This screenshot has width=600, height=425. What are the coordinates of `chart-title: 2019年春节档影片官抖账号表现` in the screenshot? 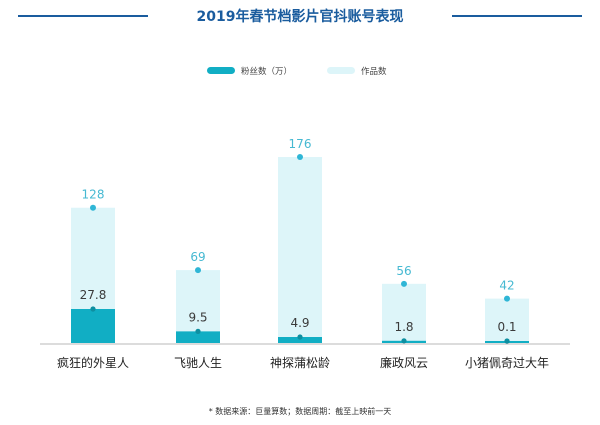 It's located at (300, 16).